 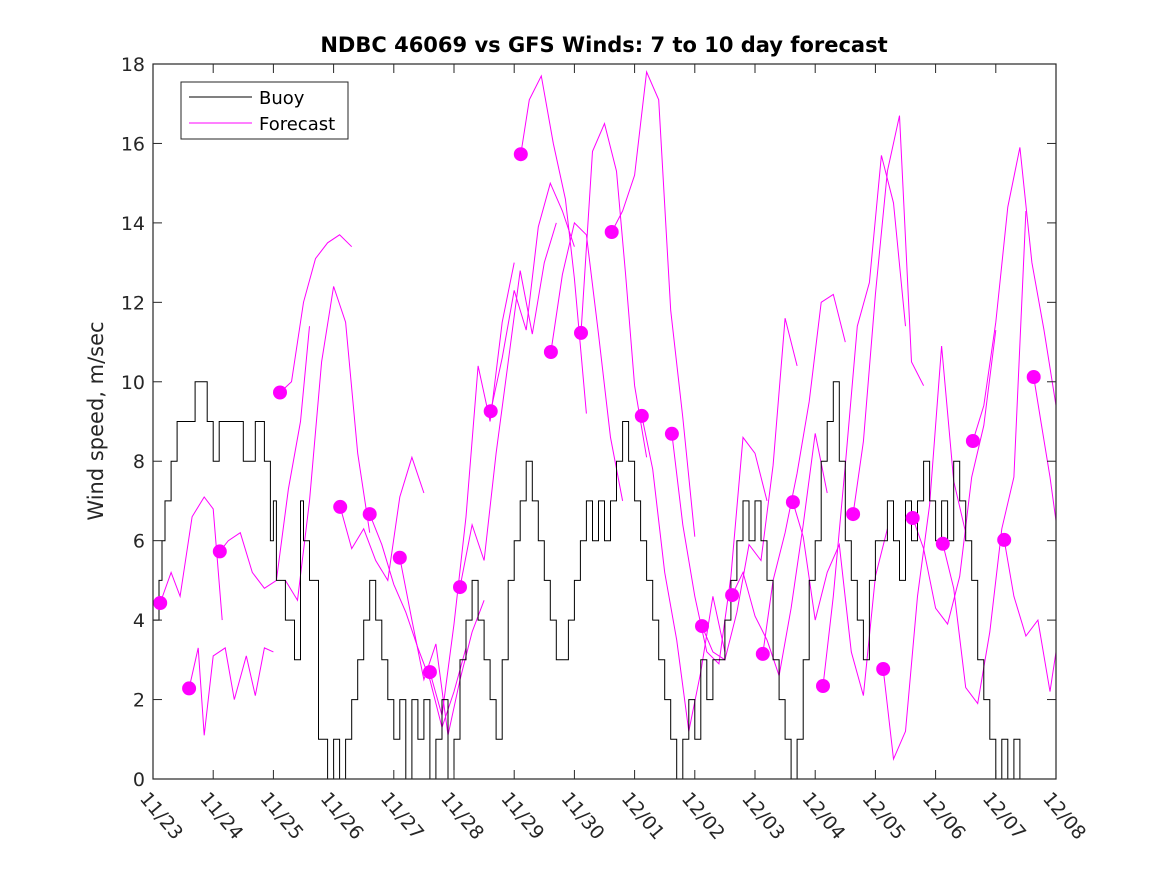 I want to click on y-tick-label-2: 4, so click(x=139, y=621).